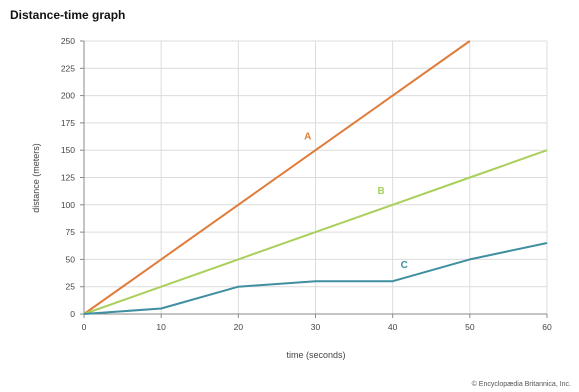  What do you see at coordinates (68, 41) in the screenshot?
I see `y-tick-label: 250` at bounding box center [68, 41].